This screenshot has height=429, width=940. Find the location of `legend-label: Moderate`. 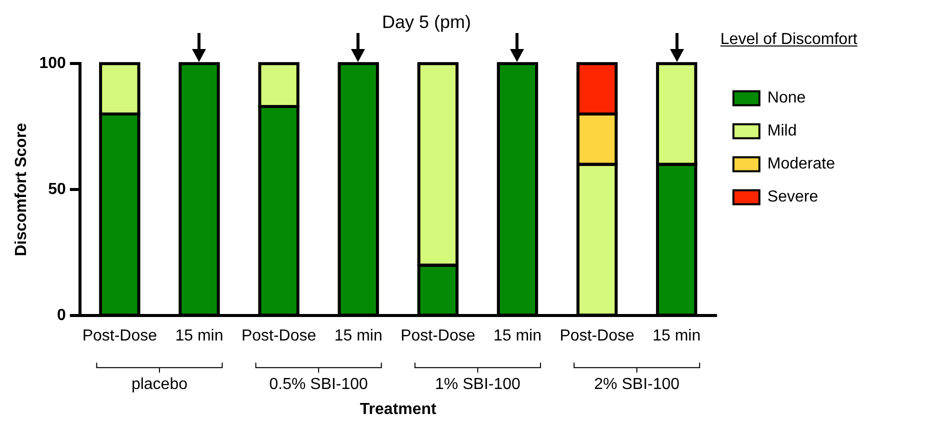

legend-label: Moderate is located at coordinates (801, 164).